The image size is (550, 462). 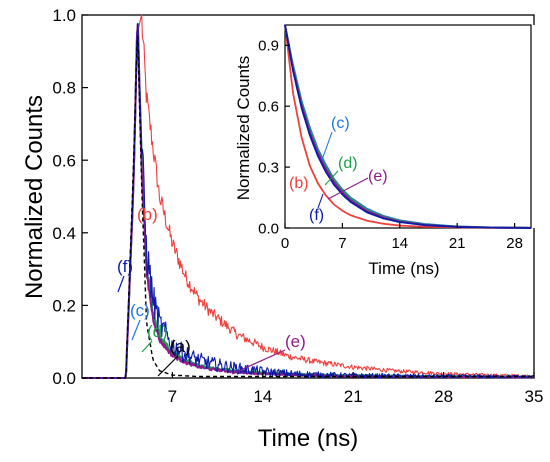 I want to click on annotation-e: (e), so click(x=295, y=341).